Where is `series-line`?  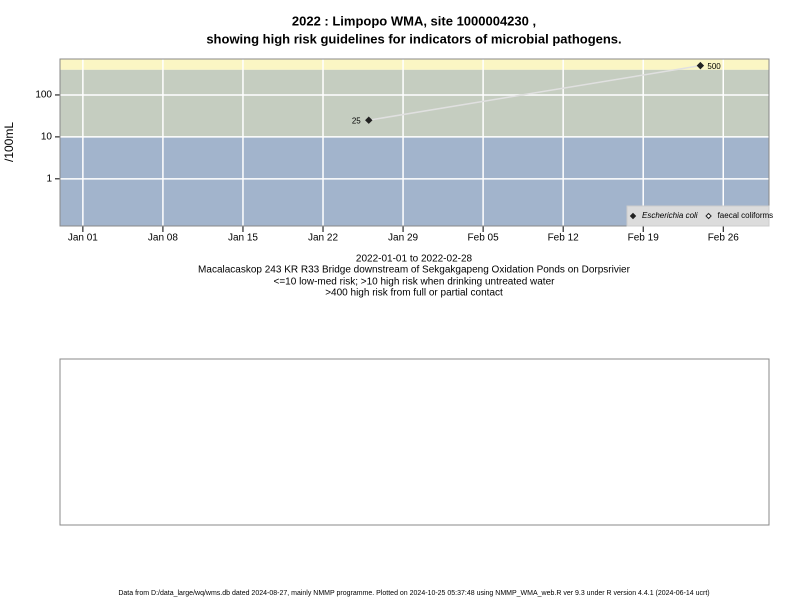
series-line is located at coordinates (534, 92).